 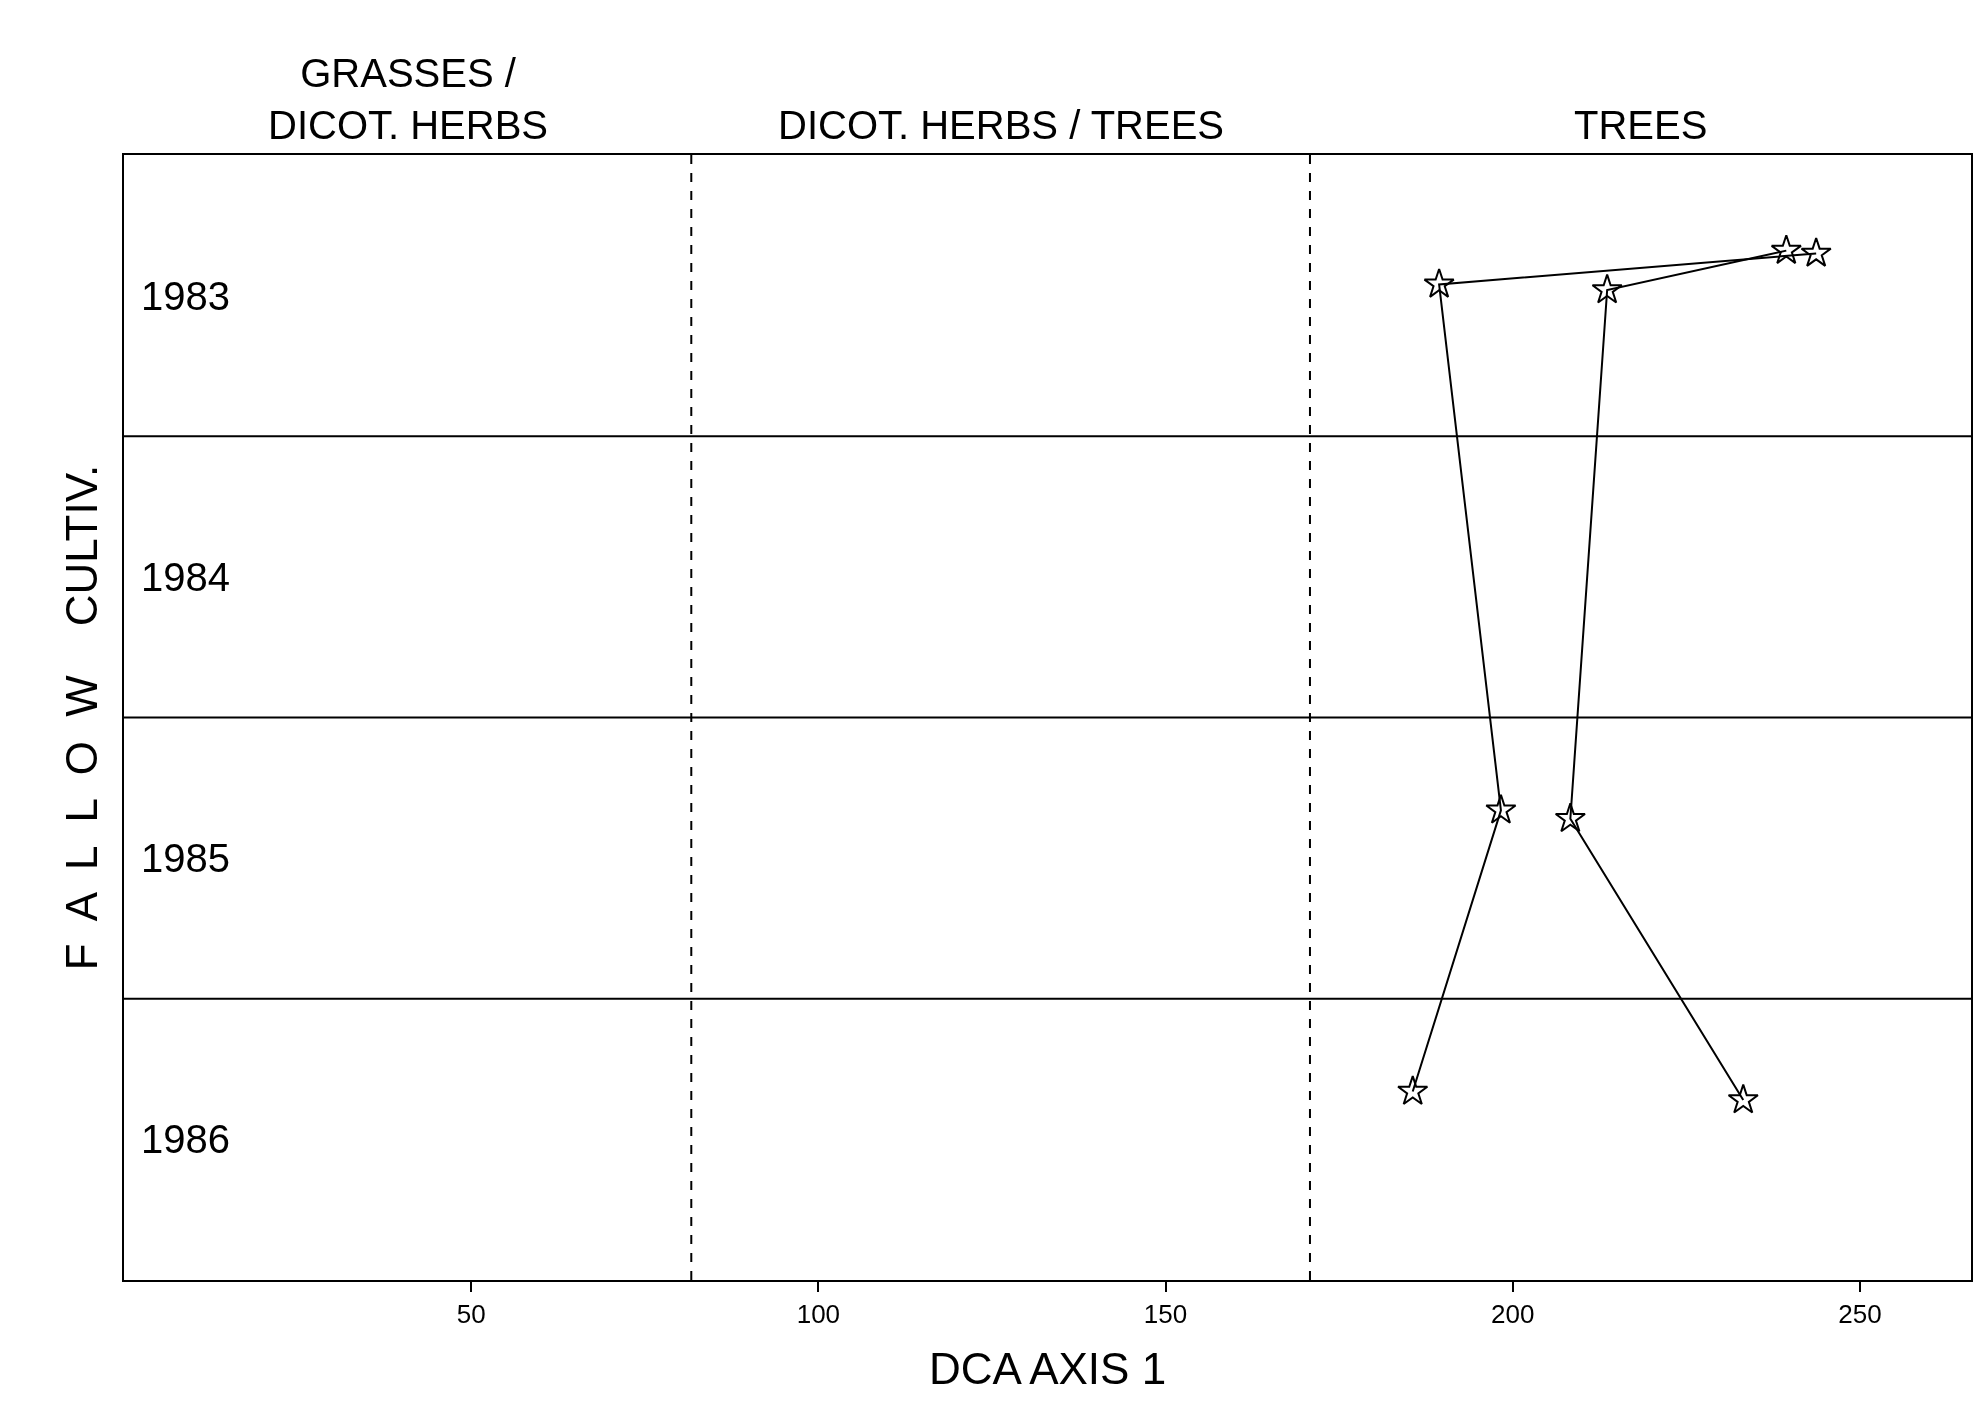 I want to click on x-axis-title: DCA AXIS 1, so click(x=1047, y=1368).